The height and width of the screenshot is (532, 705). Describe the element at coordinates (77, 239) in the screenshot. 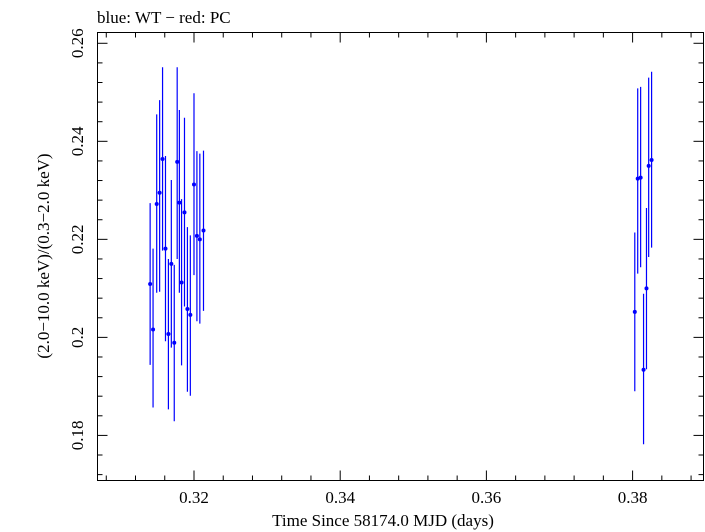

I see `y-tick-label: 0.22` at that location.